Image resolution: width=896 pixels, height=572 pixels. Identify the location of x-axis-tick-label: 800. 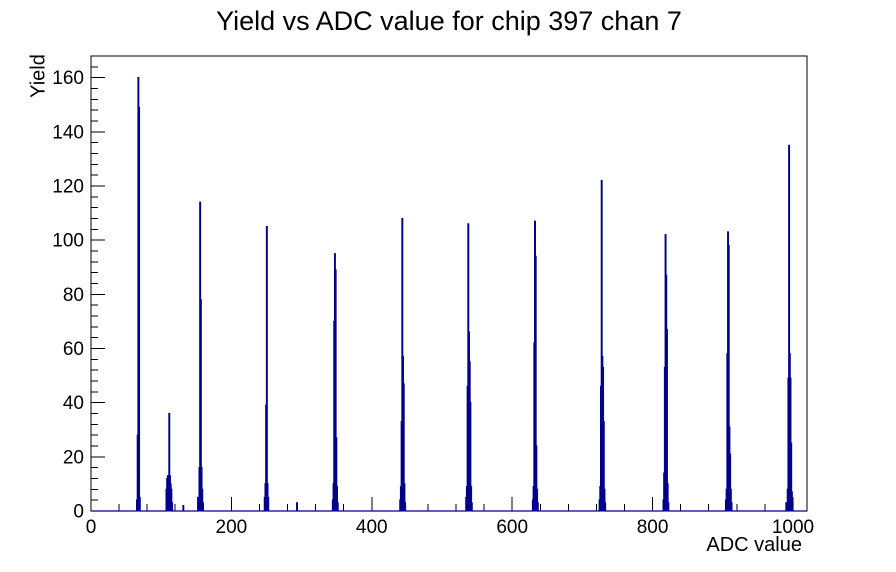
(653, 527).